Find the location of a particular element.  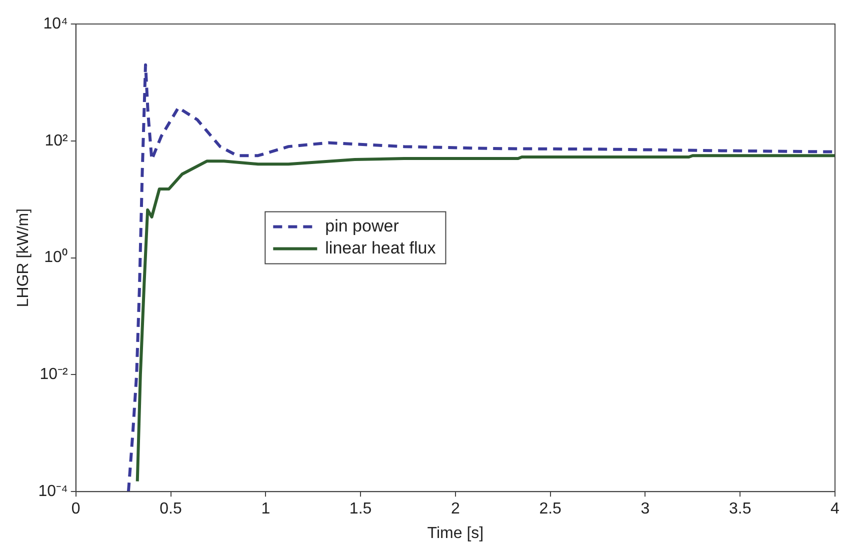

x-tick-label: 3.5 is located at coordinates (740, 509).